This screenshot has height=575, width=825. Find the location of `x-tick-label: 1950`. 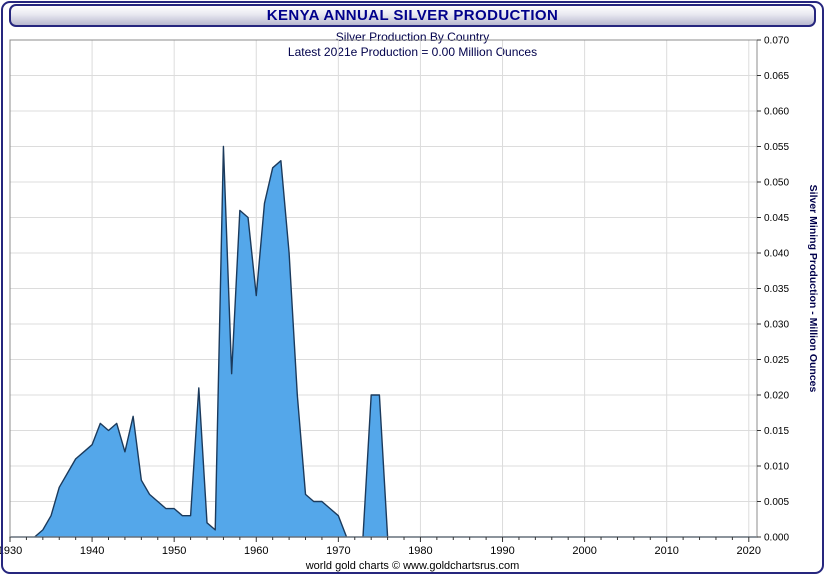

x-tick-label: 1950 is located at coordinates (174, 549).